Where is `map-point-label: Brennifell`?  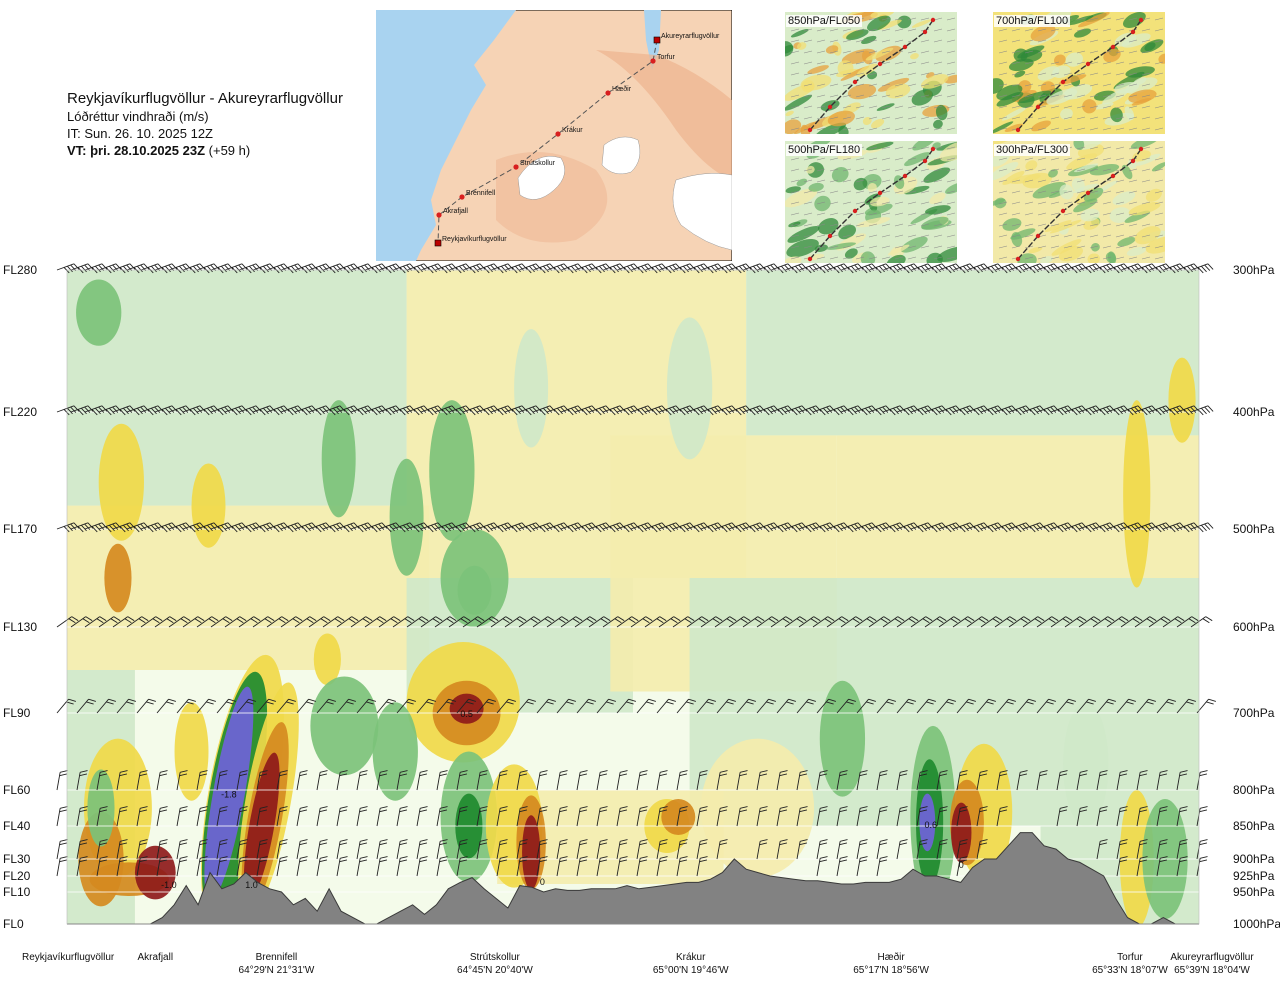
map-point-label: Brennifell is located at coordinates (481, 193).